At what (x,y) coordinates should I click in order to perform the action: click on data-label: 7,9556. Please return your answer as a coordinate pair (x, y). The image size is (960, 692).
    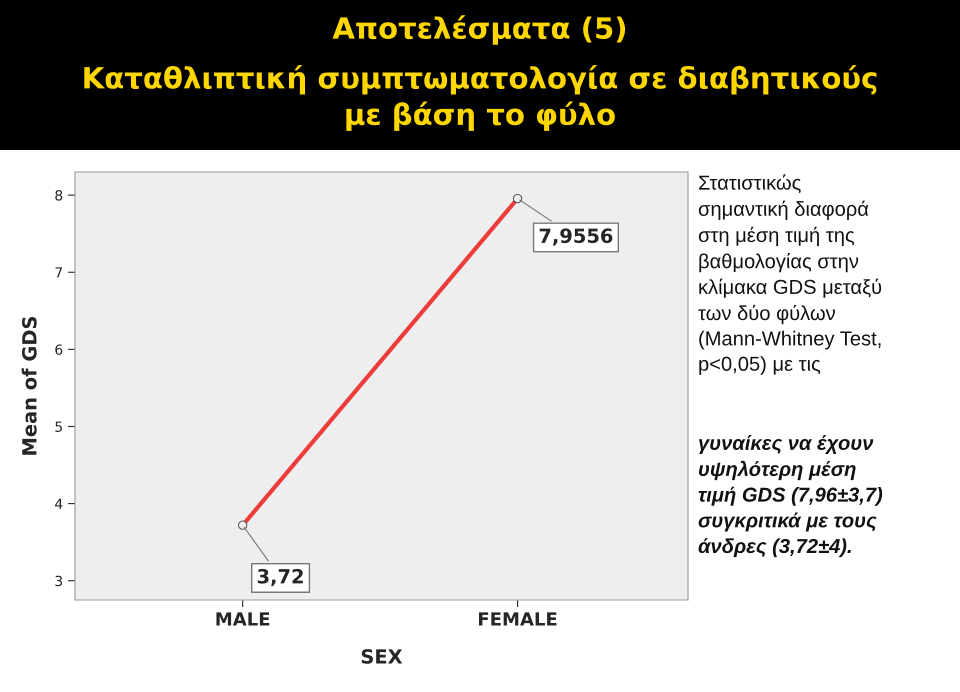
    Looking at the image, I should click on (576, 237).